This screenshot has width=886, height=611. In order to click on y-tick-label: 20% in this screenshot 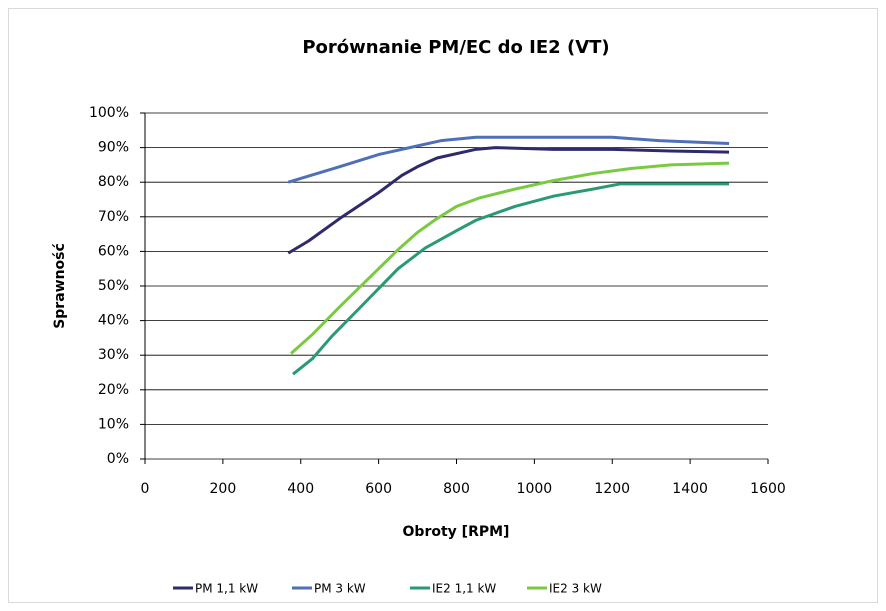, I will do `click(113, 390)`.